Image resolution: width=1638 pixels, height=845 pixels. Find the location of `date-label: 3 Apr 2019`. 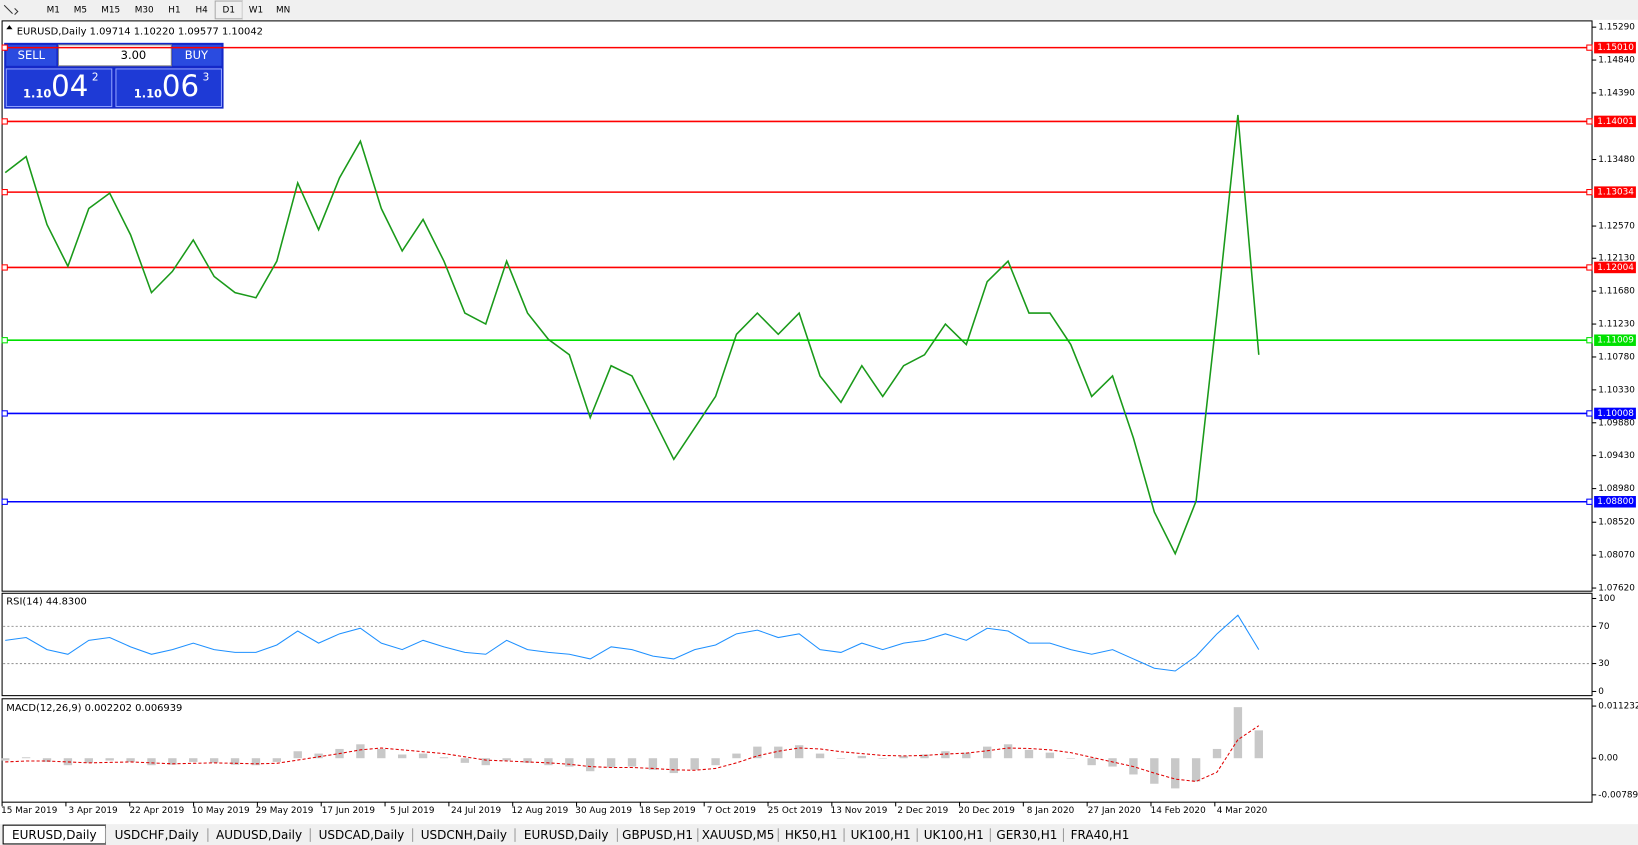

date-label: 3 Apr 2019 is located at coordinates (93, 811).